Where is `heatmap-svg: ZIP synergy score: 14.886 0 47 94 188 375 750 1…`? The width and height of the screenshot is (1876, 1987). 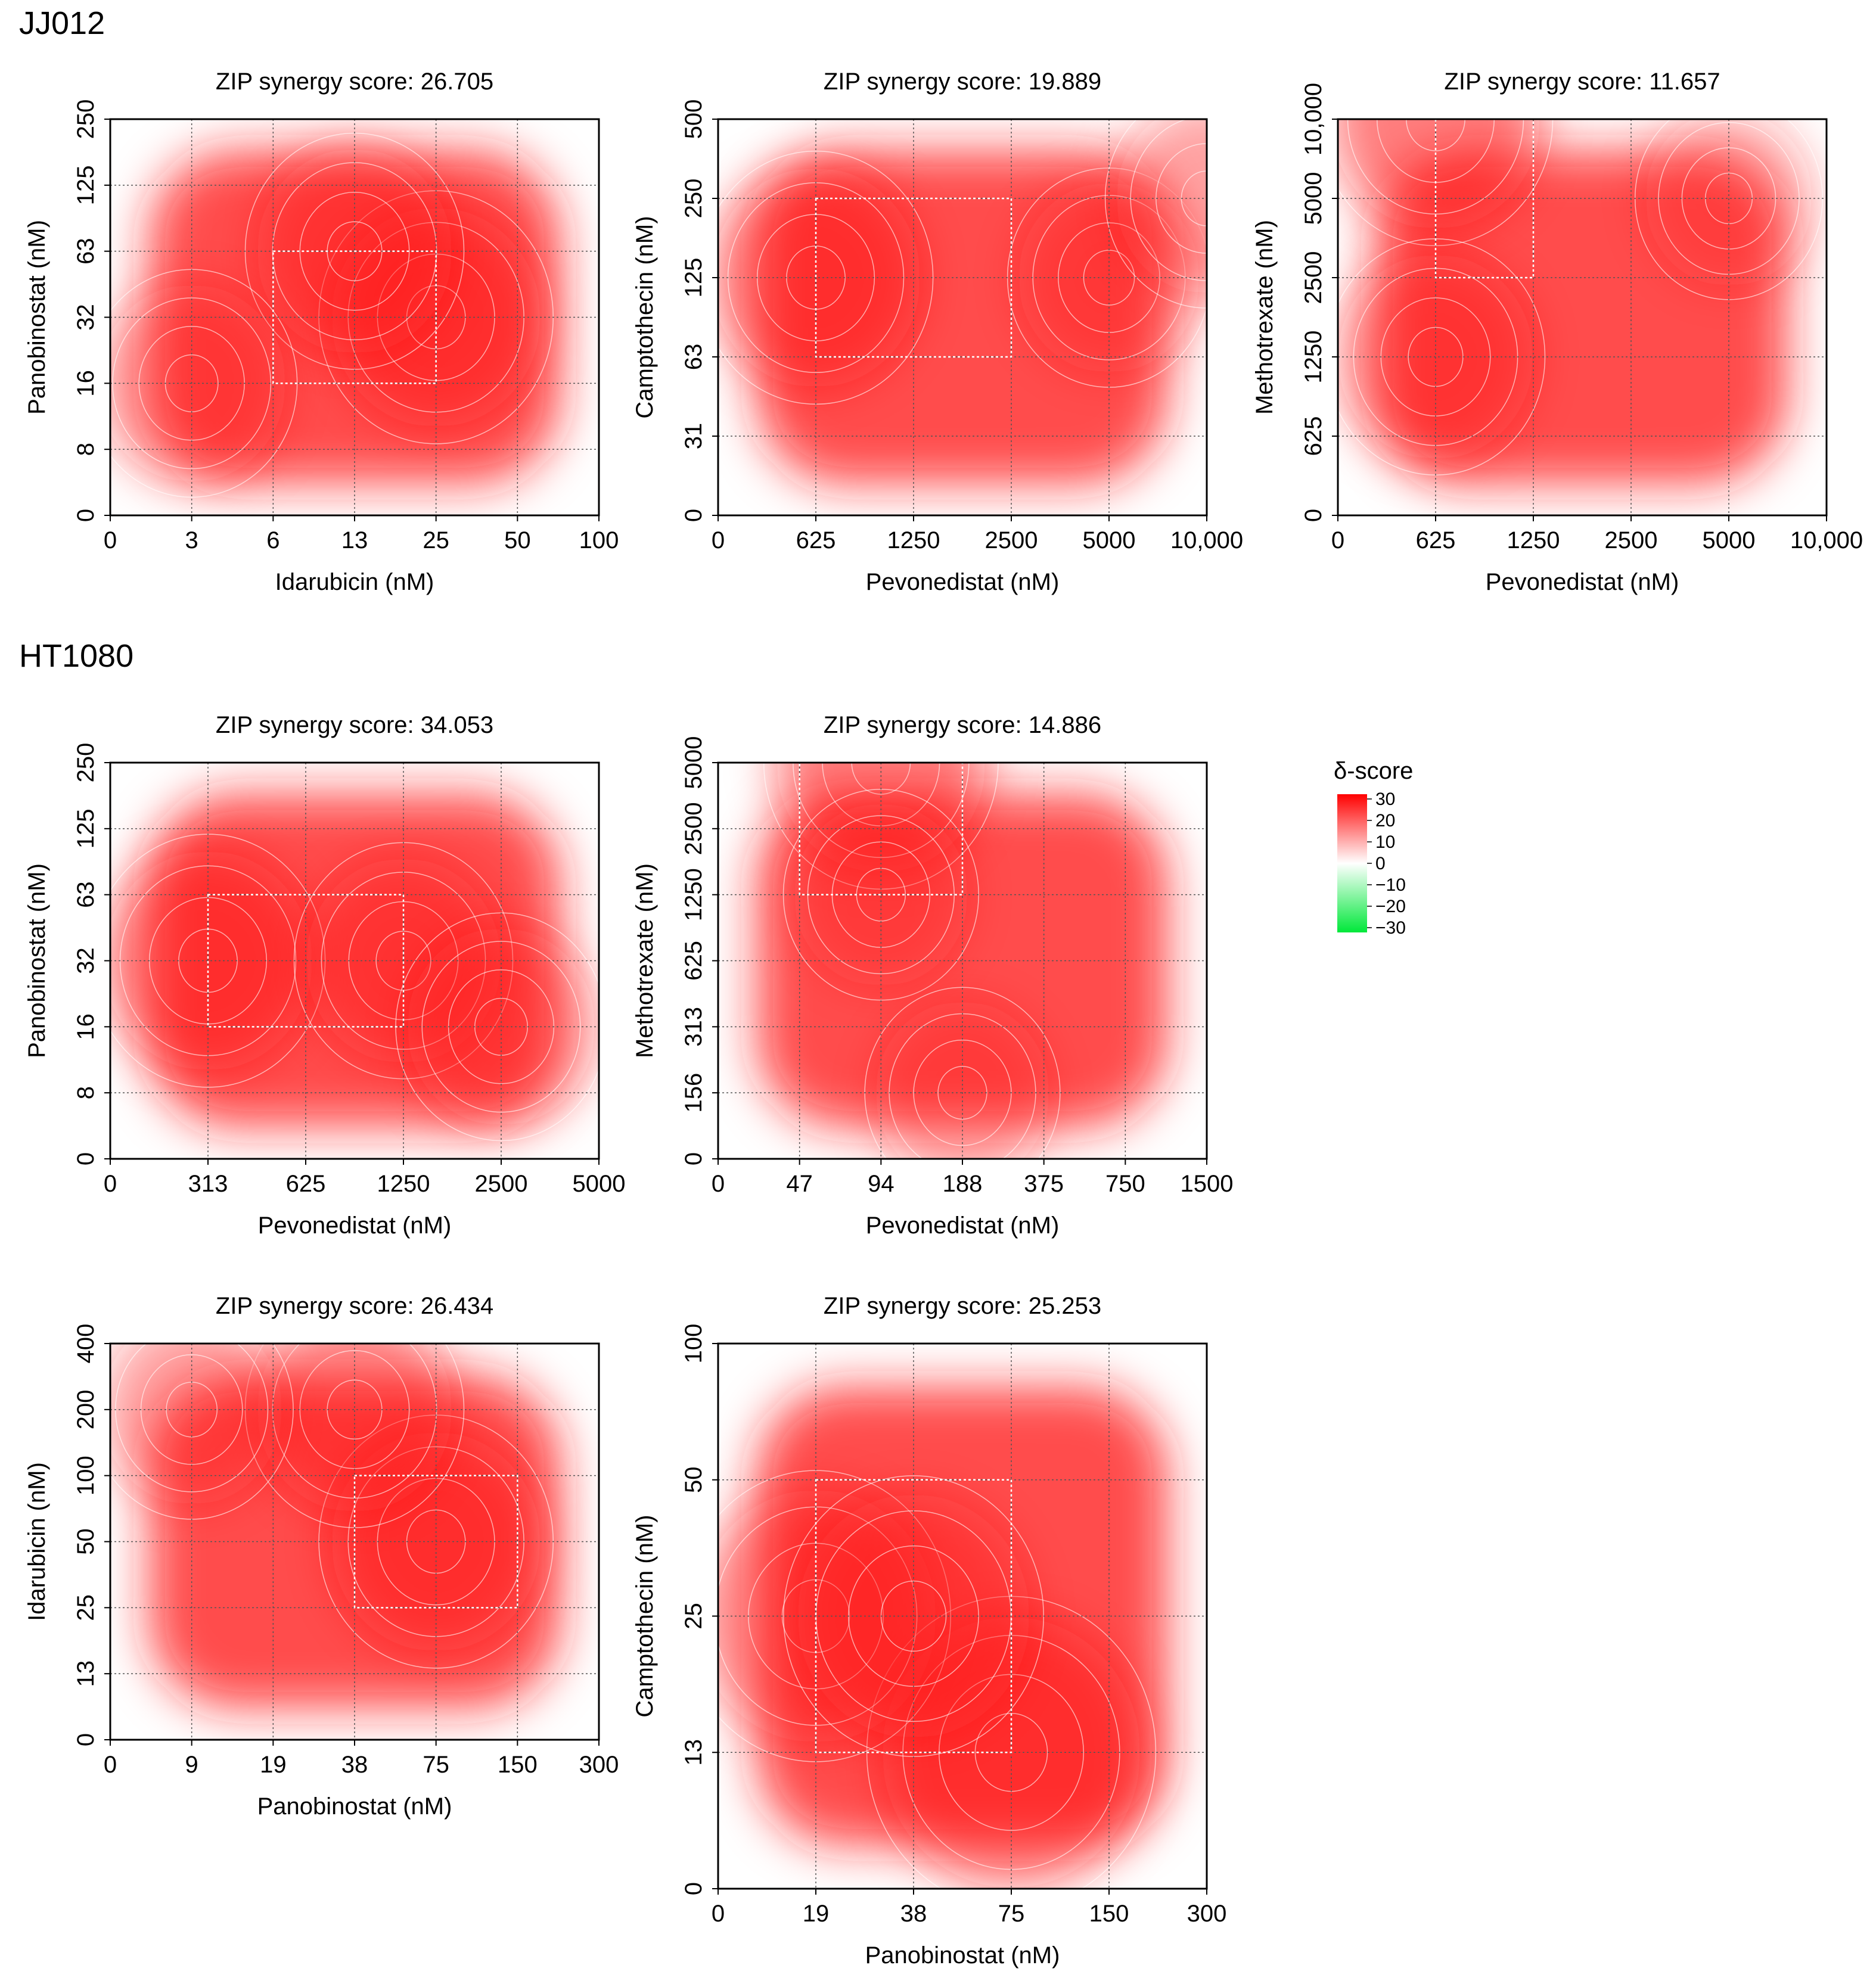 heatmap-svg: ZIP synergy score: 14.886 0 47 94 188 375 750 1… is located at coordinates (933, 975).